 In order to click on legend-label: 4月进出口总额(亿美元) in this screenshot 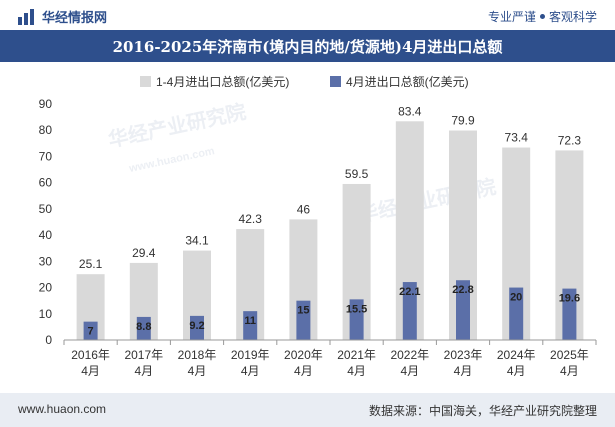, I will do `click(407, 81)`.